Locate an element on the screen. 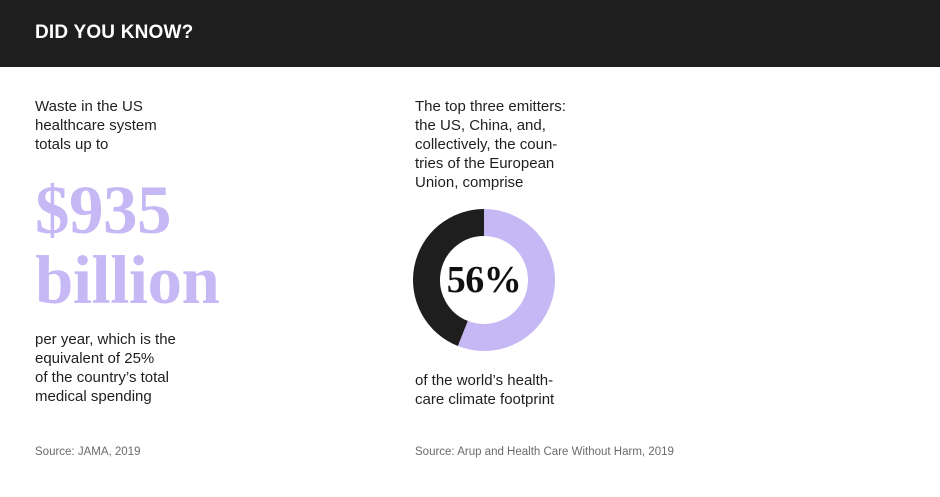  right-intro-line: the US, China, and, is located at coordinates (480, 125).